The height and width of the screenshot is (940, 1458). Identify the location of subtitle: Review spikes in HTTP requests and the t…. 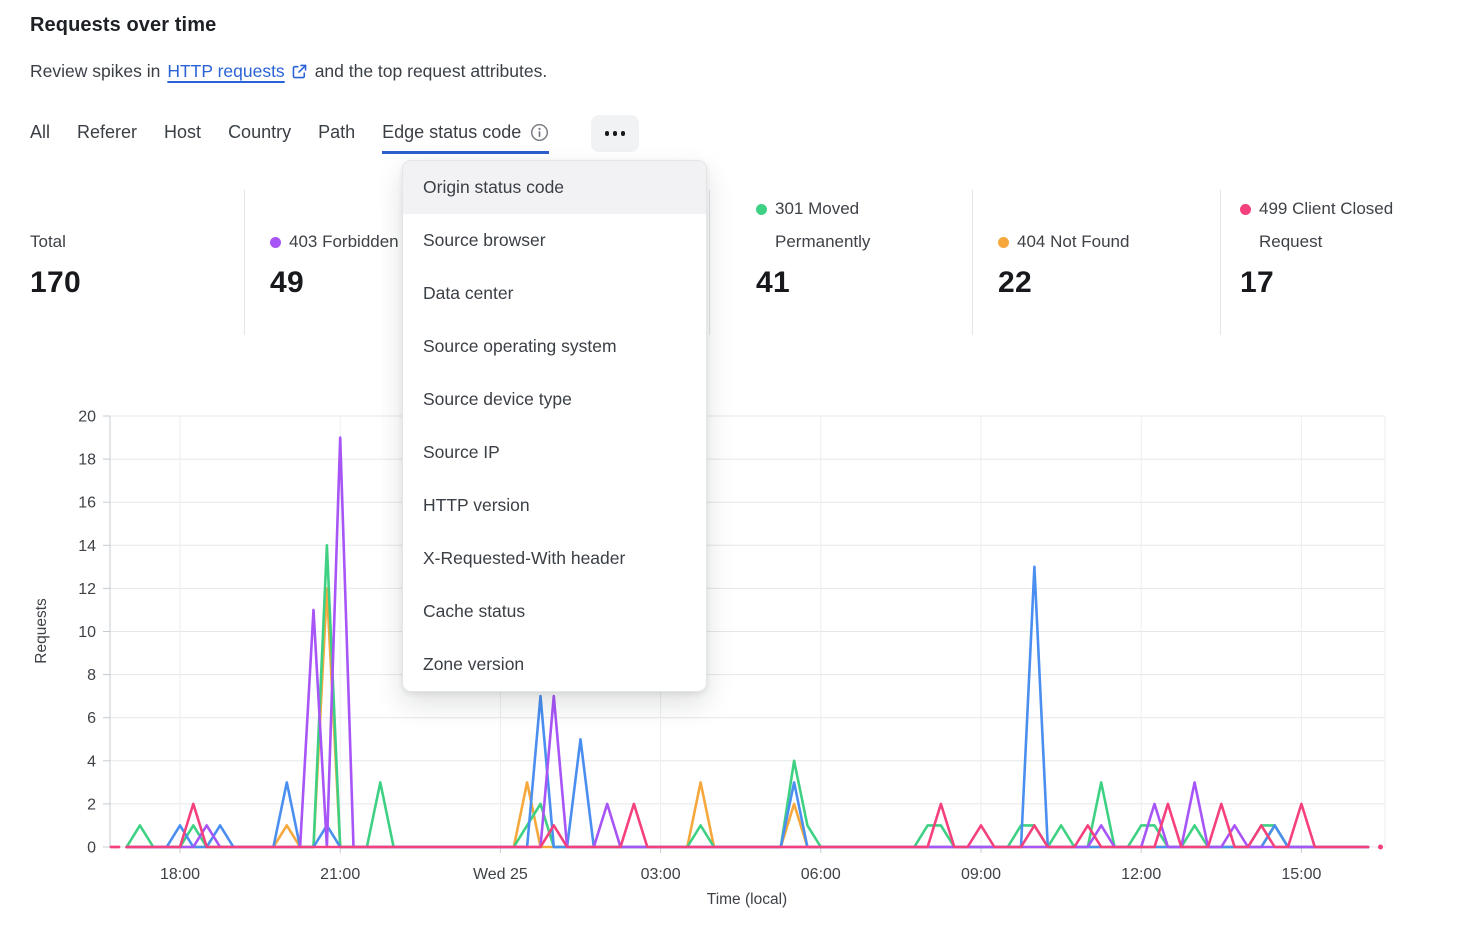
(288, 71).